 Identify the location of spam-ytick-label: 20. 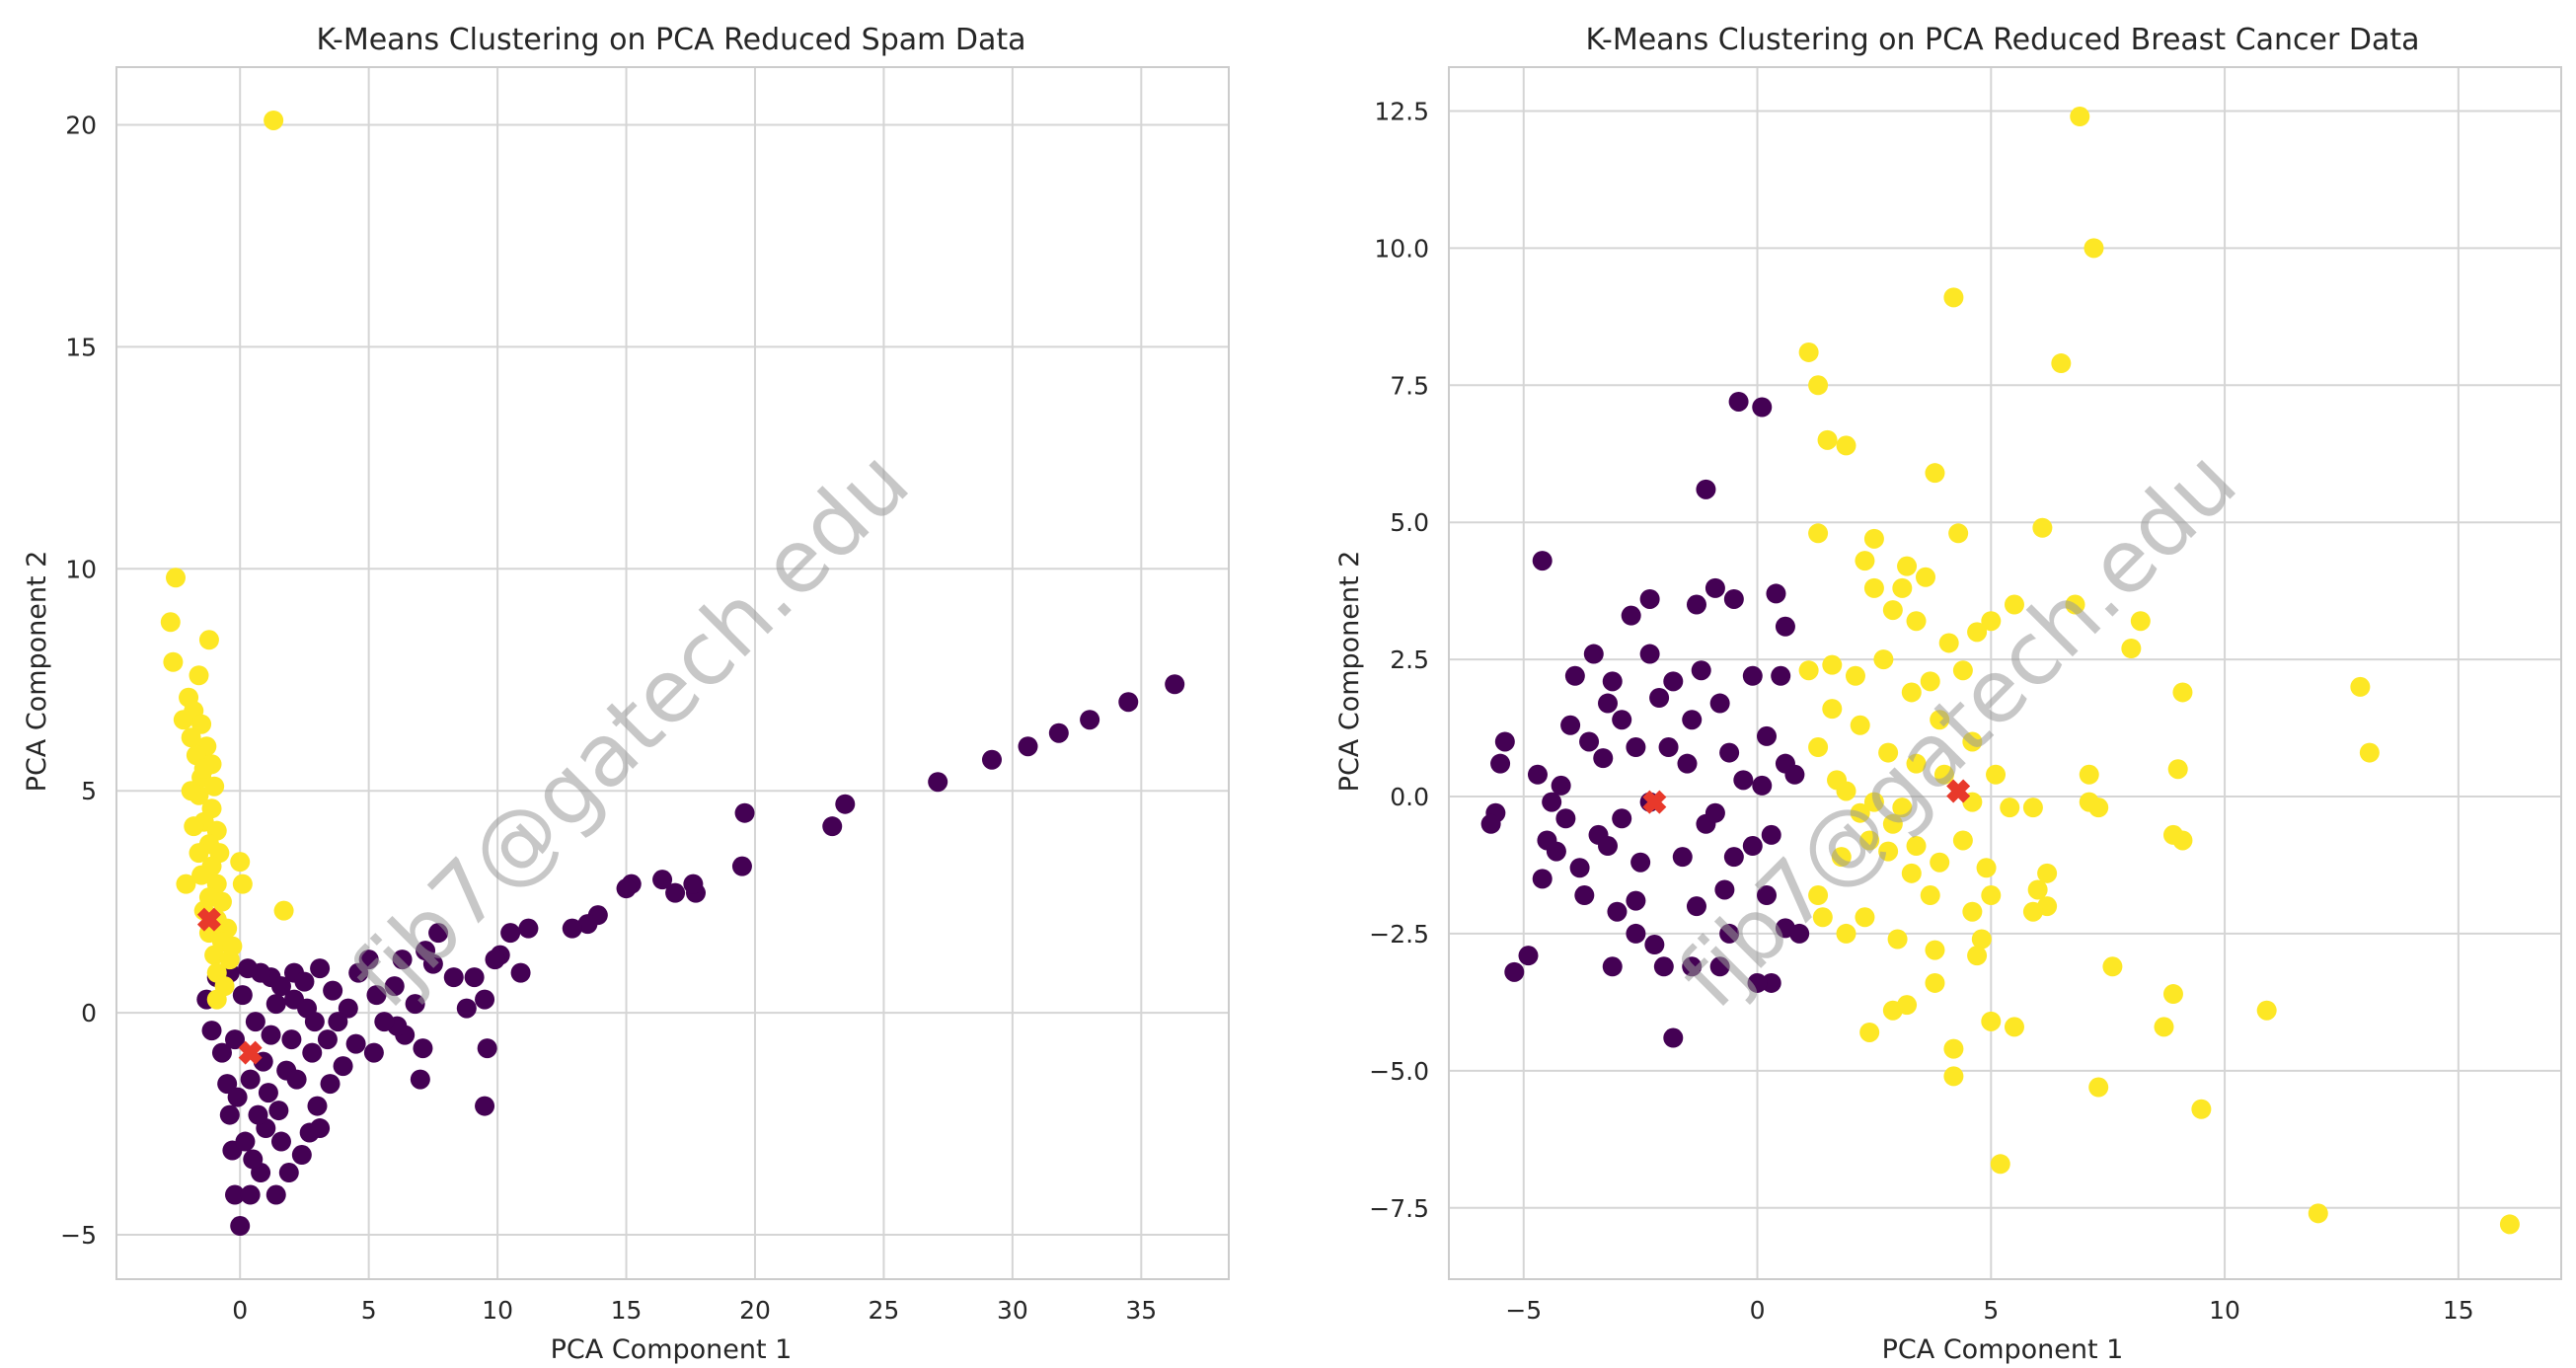
(81, 125).